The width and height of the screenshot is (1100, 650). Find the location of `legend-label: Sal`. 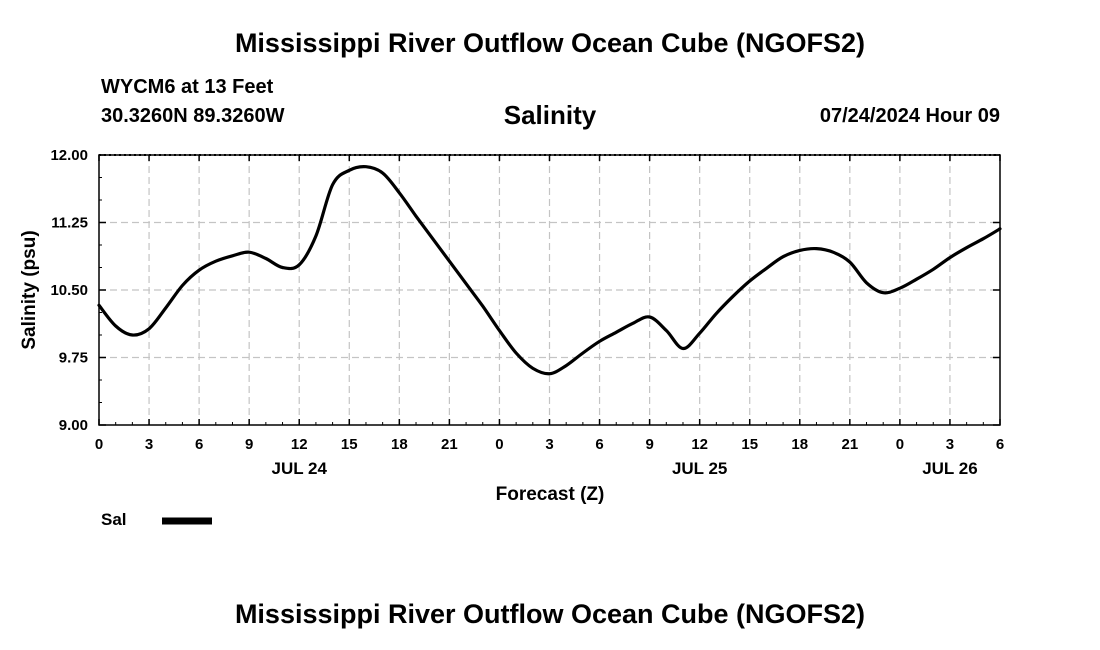

legend-label: Sal is located at coordinates (114, 519).